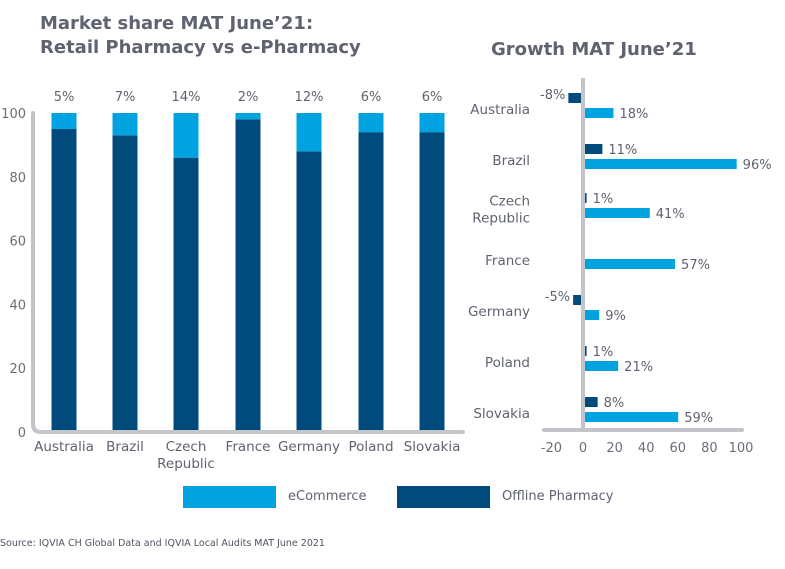 The image size is (785, 569). What do you see at coordinates (507, 261) in the screenshot?
I see `y-tick-label: France` at bounding box center [507, 261].